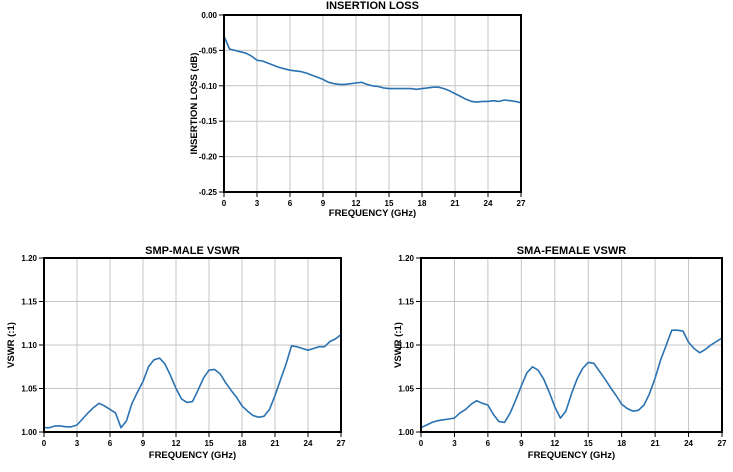 The image size is (733, 472). I want to click on y-tick-label: -0.25, so click(208, 192).